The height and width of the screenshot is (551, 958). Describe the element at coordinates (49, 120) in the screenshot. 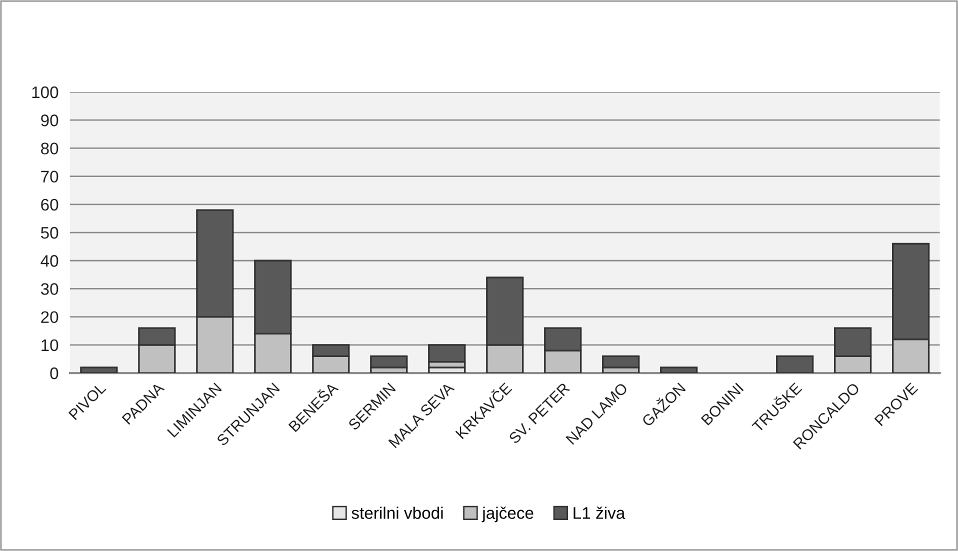

I see `y-tick-label: 90` at that location.